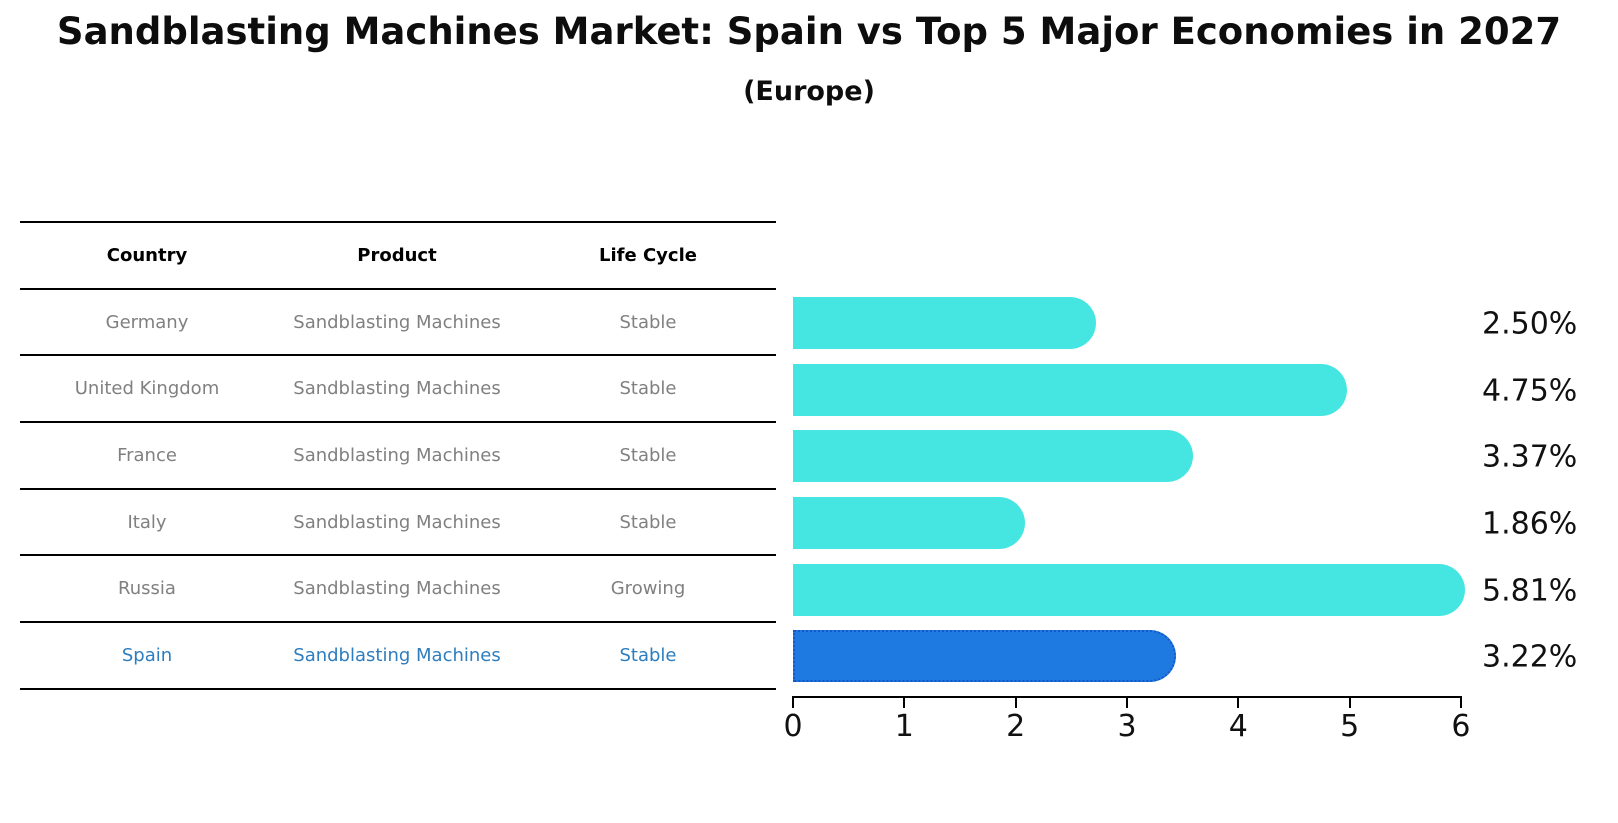 This screenshot has width=1618, height=823. What do you see at coordinates (1461, 726) in the screenshot?
I see `tick-label: 6` at bounding box center [1461, 726].